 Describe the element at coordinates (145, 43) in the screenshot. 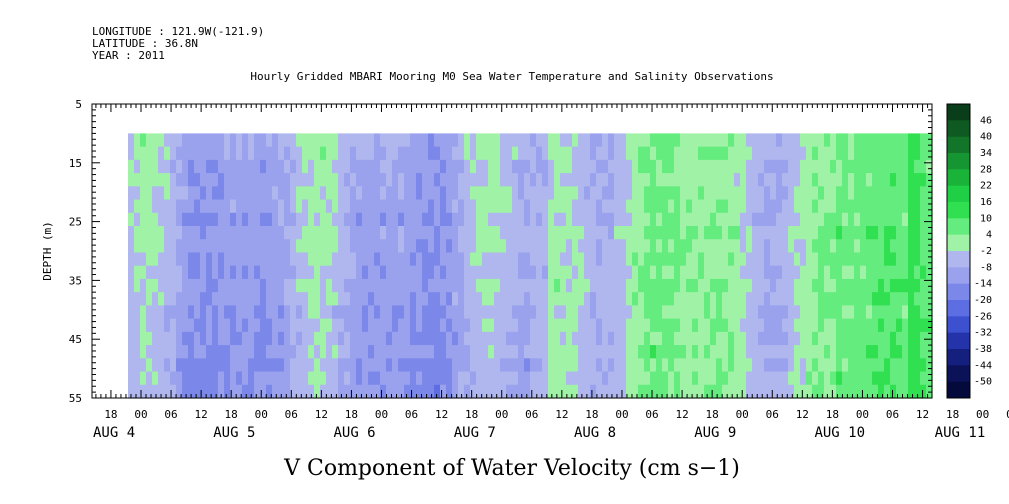

I see `latitude-label: LATITUDE : 36.8N` at that location.